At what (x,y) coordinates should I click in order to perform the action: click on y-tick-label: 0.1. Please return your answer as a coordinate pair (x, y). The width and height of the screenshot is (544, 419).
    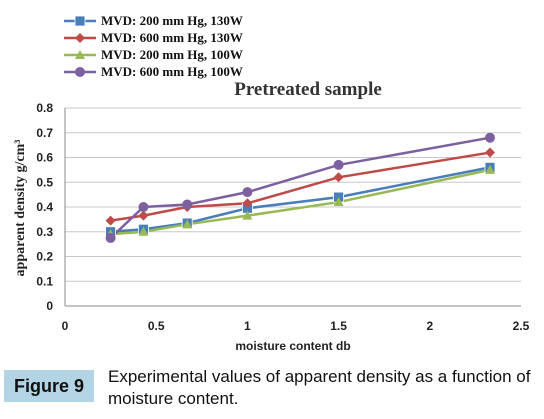
    Looking at the image, I should click on (44, 281).